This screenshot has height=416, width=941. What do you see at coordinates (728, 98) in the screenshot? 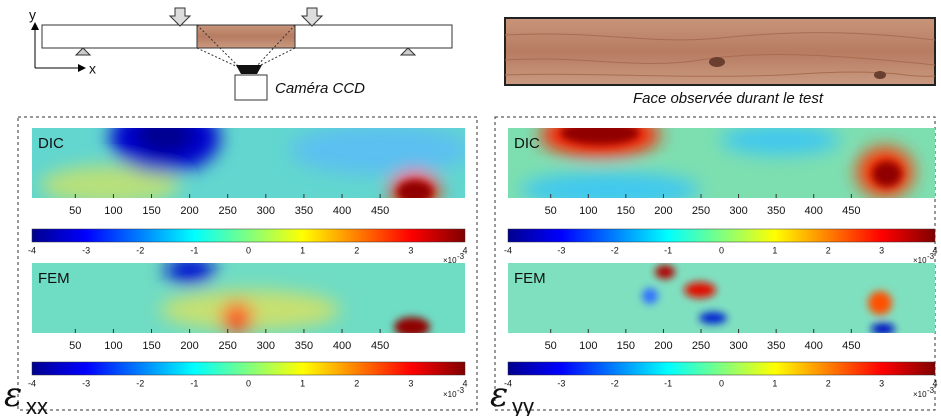
I see `wood-caption: Face observée durant le test` at bounding box center [728, 98].